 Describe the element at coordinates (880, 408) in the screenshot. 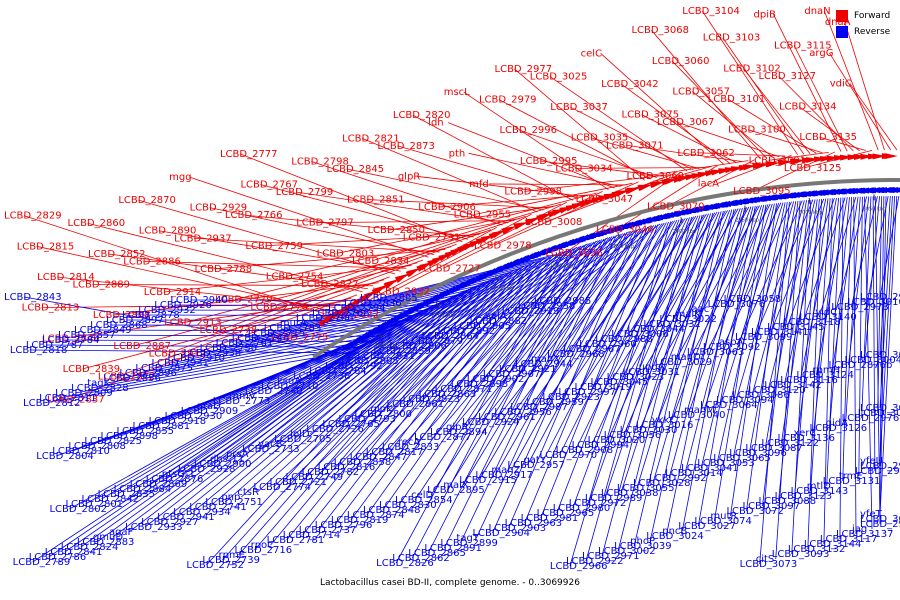

I see `gene-label: LCBD_3007` at that location.